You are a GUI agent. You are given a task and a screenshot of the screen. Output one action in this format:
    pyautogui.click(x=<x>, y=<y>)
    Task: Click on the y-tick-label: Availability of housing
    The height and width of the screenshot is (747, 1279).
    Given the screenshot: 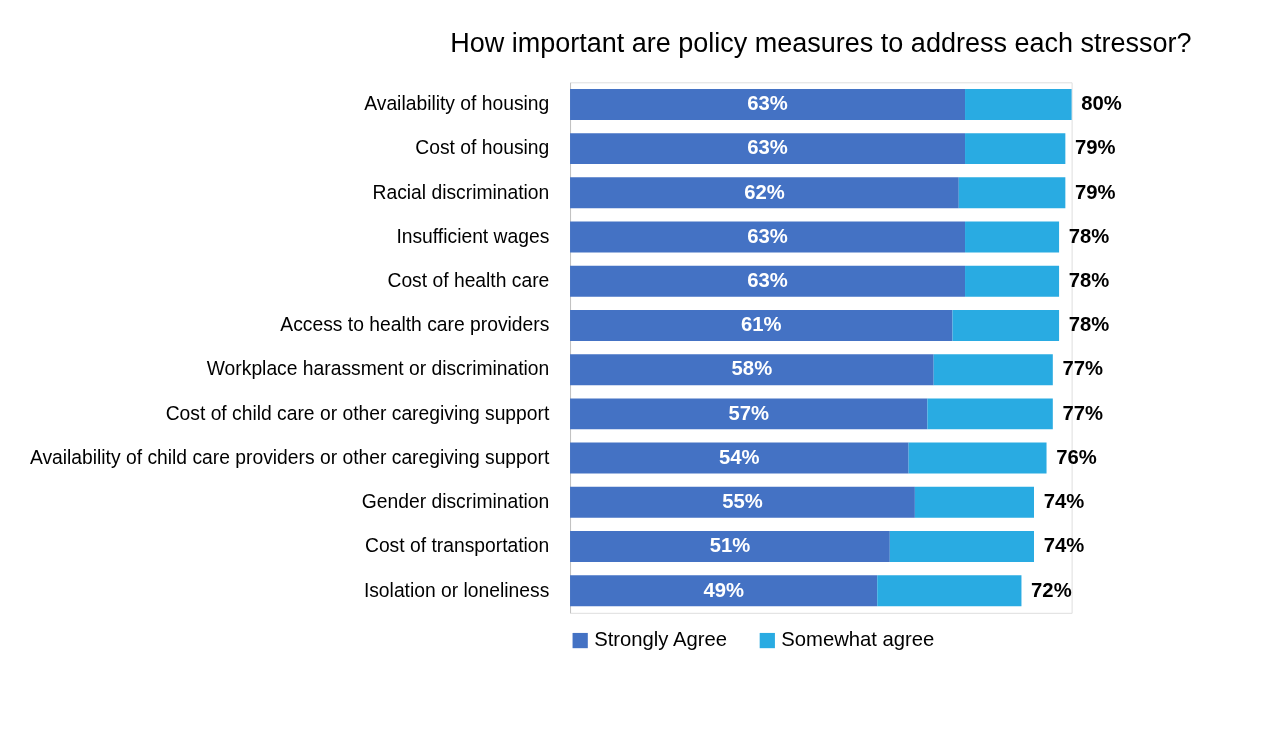 What is the action you would take?
    pyautogui.click(x=457, y=104)
    